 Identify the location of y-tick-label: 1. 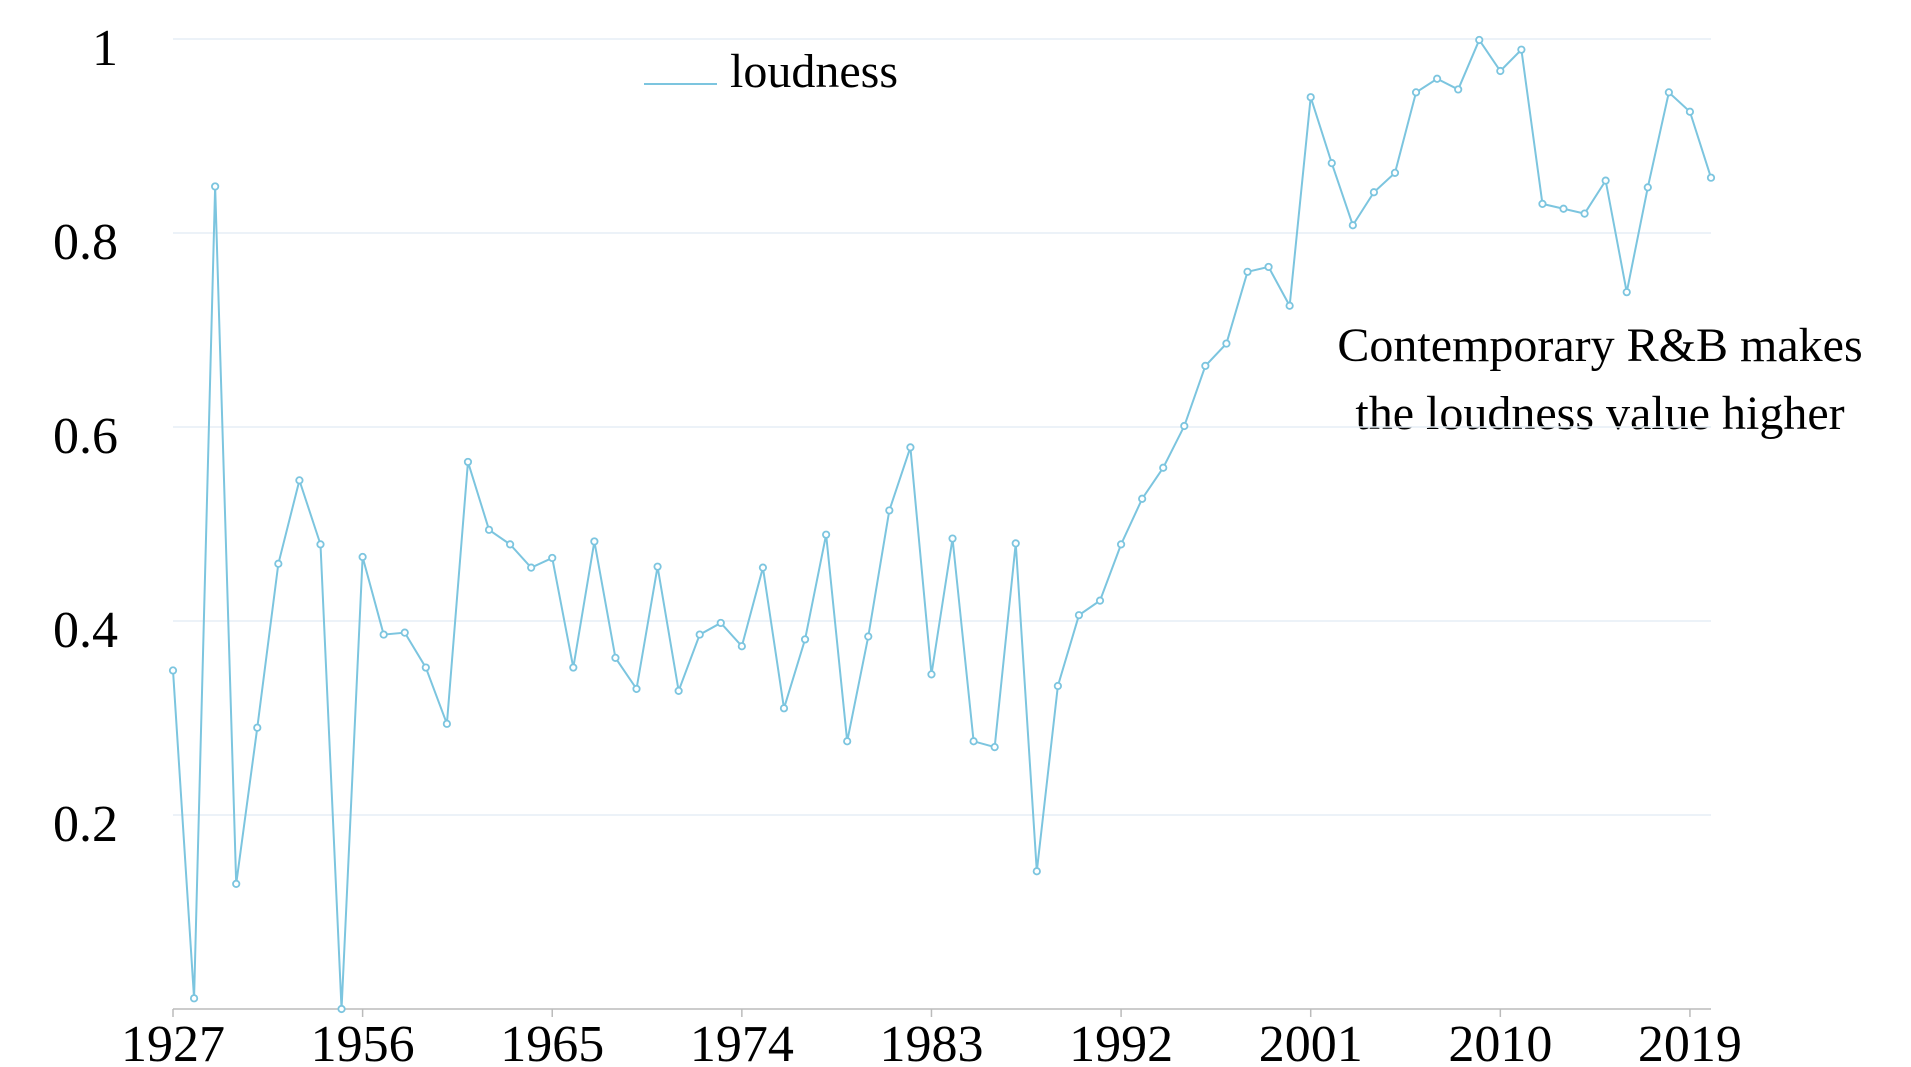
(105, 48).